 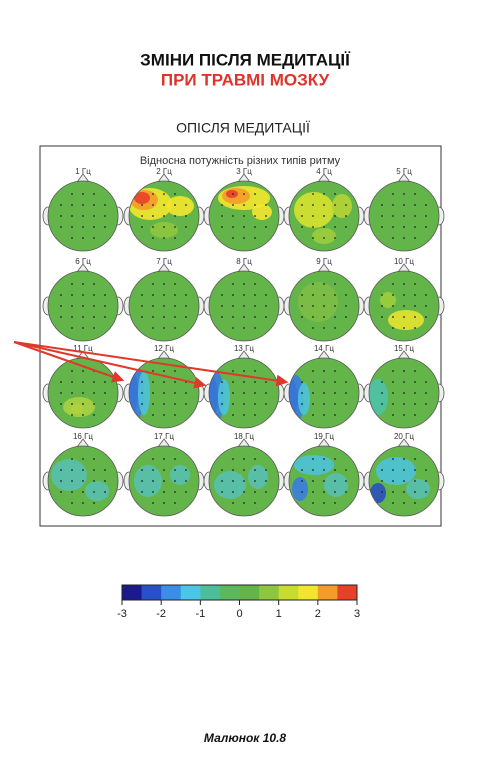 What do you see at coordinates (240, 161) in the screenshot?
I see `panel-title: Відносна потужність різних типів ритму` at bounding box center [240, 161].